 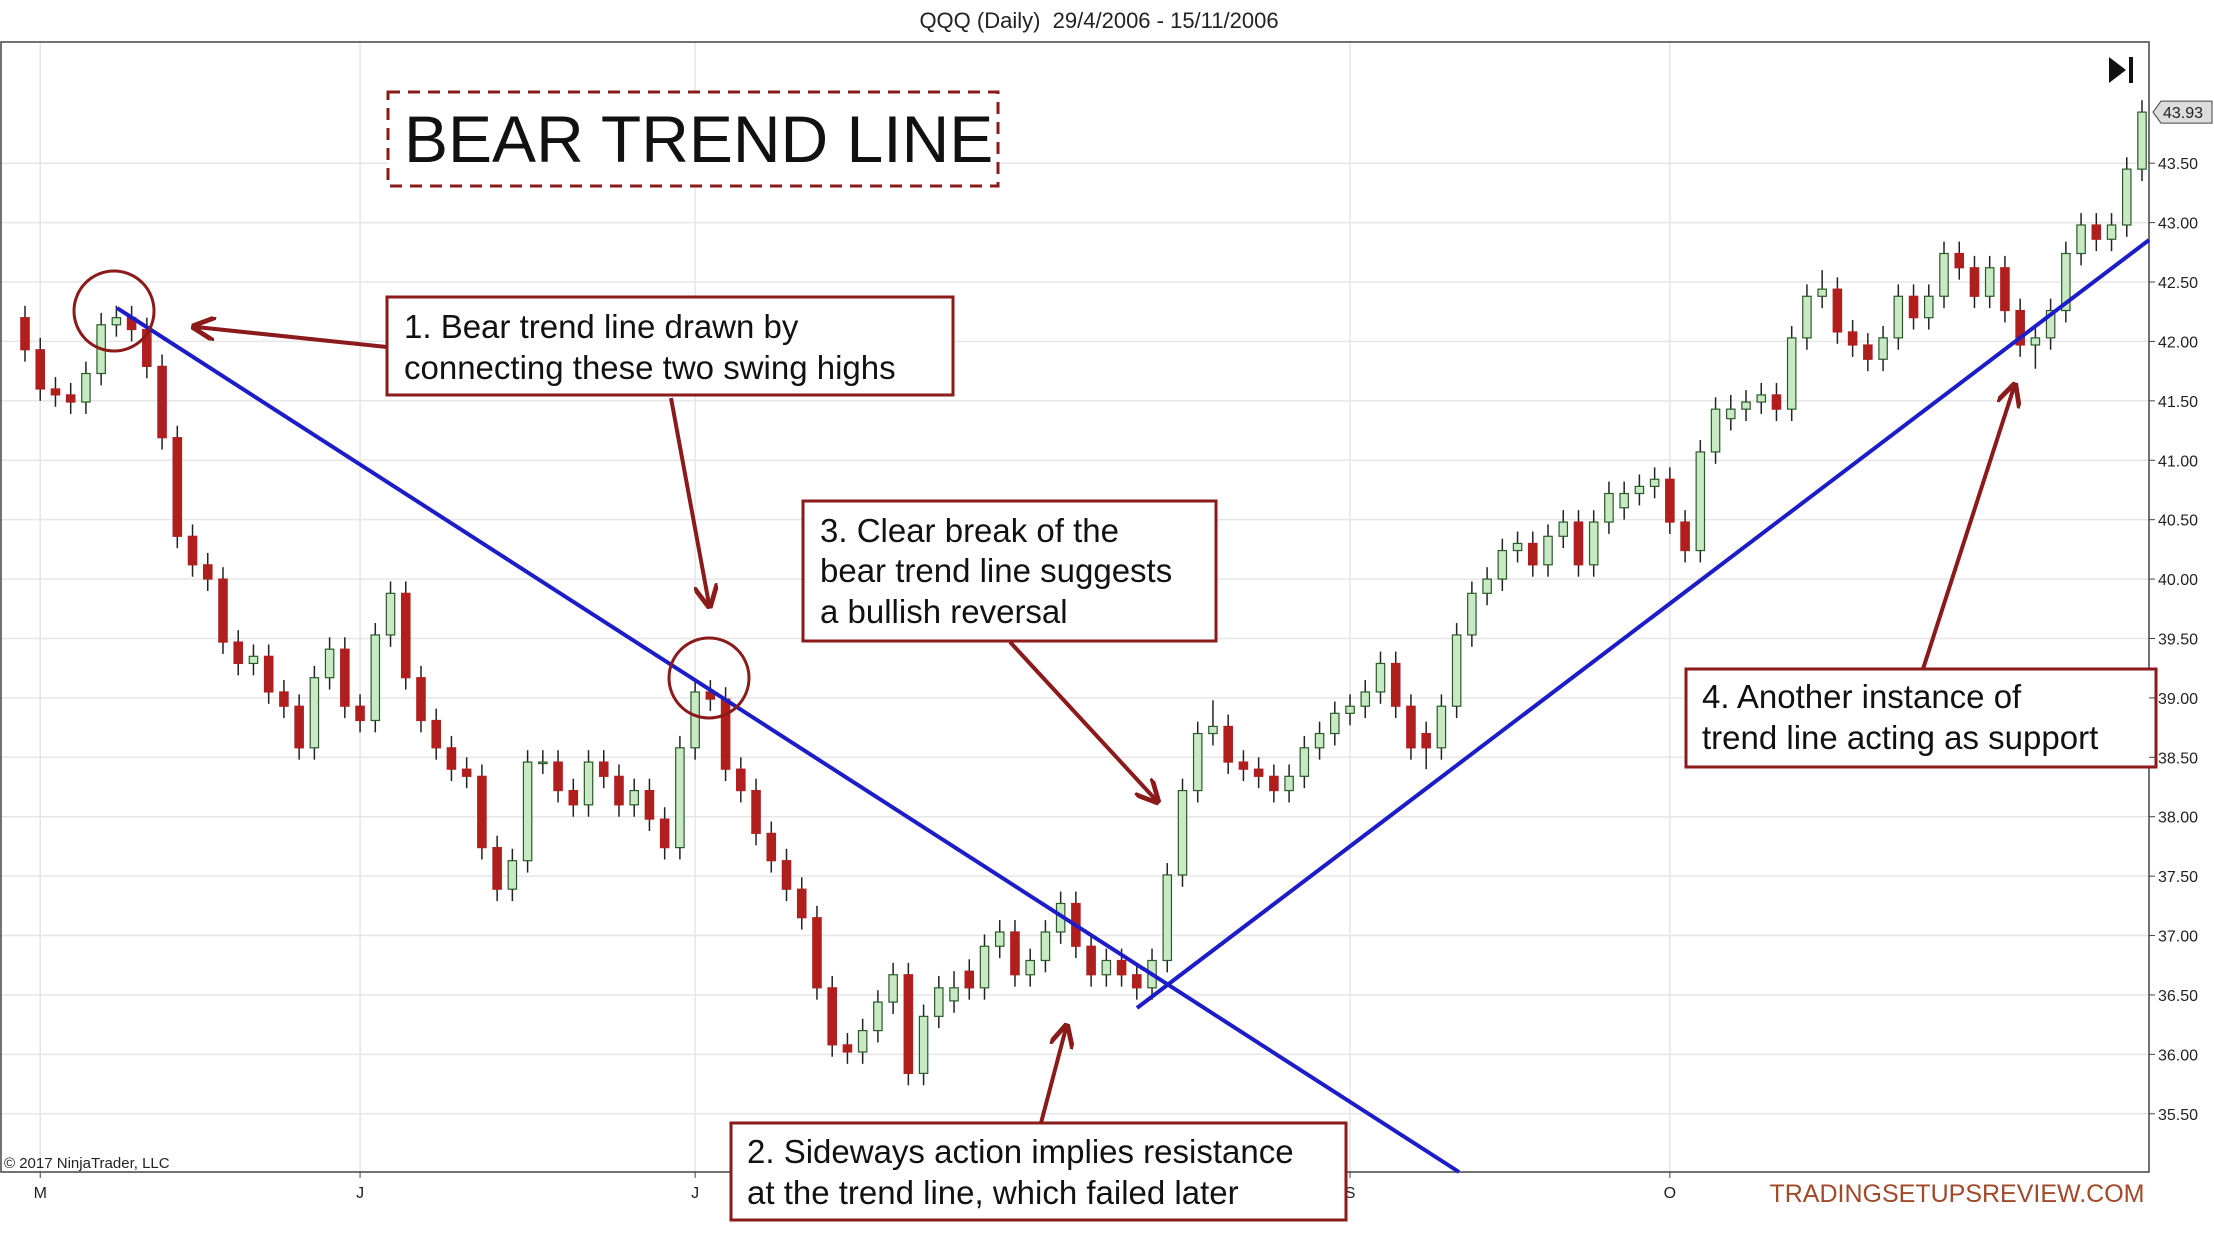 What do you see at coordinates (601, 326) in the screenshot?
I see `callout-text: 1. Bear trend line drawn by` at bounding box center [601, 326].